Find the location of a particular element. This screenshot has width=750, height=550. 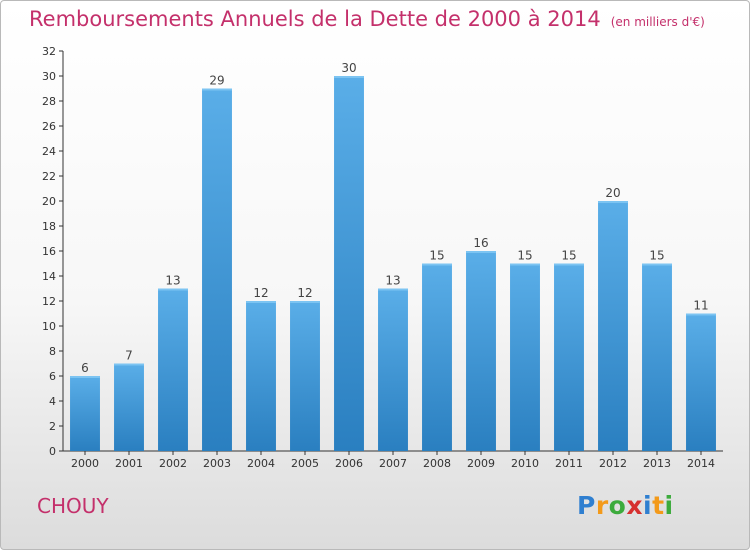

logo-letter: x is located at coordinates (634, 505).